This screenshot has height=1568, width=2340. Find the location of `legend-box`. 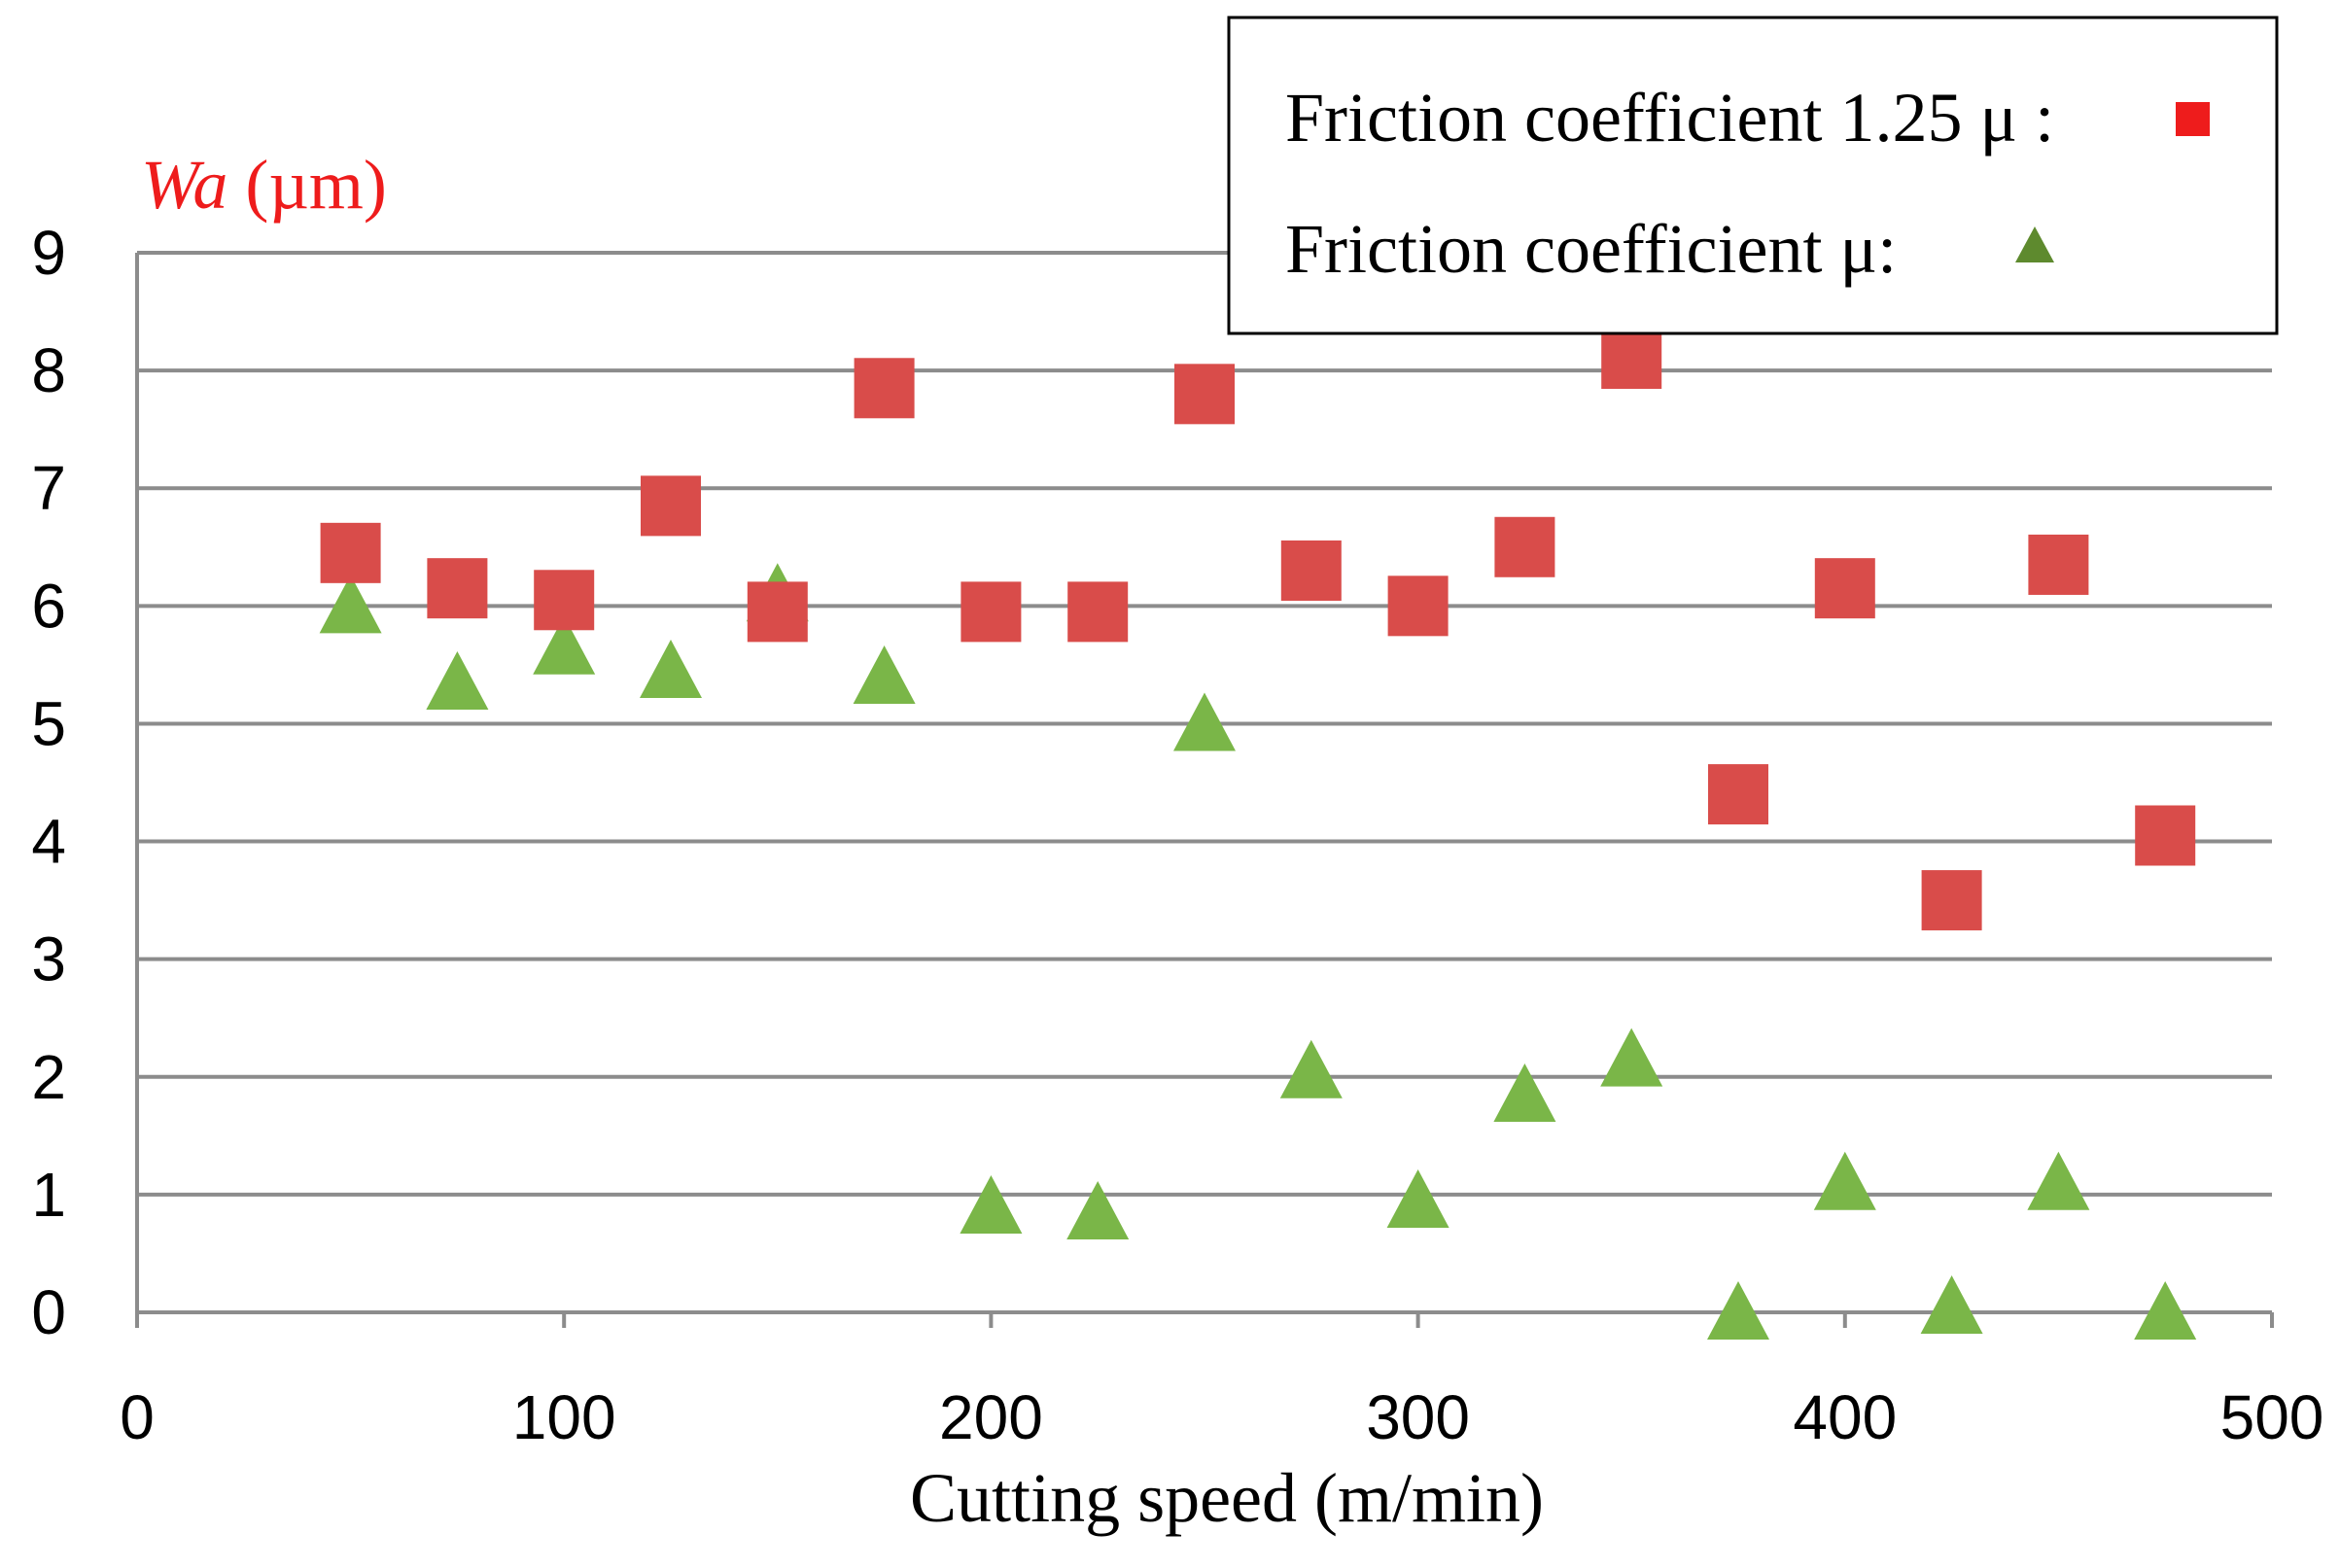

legend-box is located at coordinates (1753, 175).